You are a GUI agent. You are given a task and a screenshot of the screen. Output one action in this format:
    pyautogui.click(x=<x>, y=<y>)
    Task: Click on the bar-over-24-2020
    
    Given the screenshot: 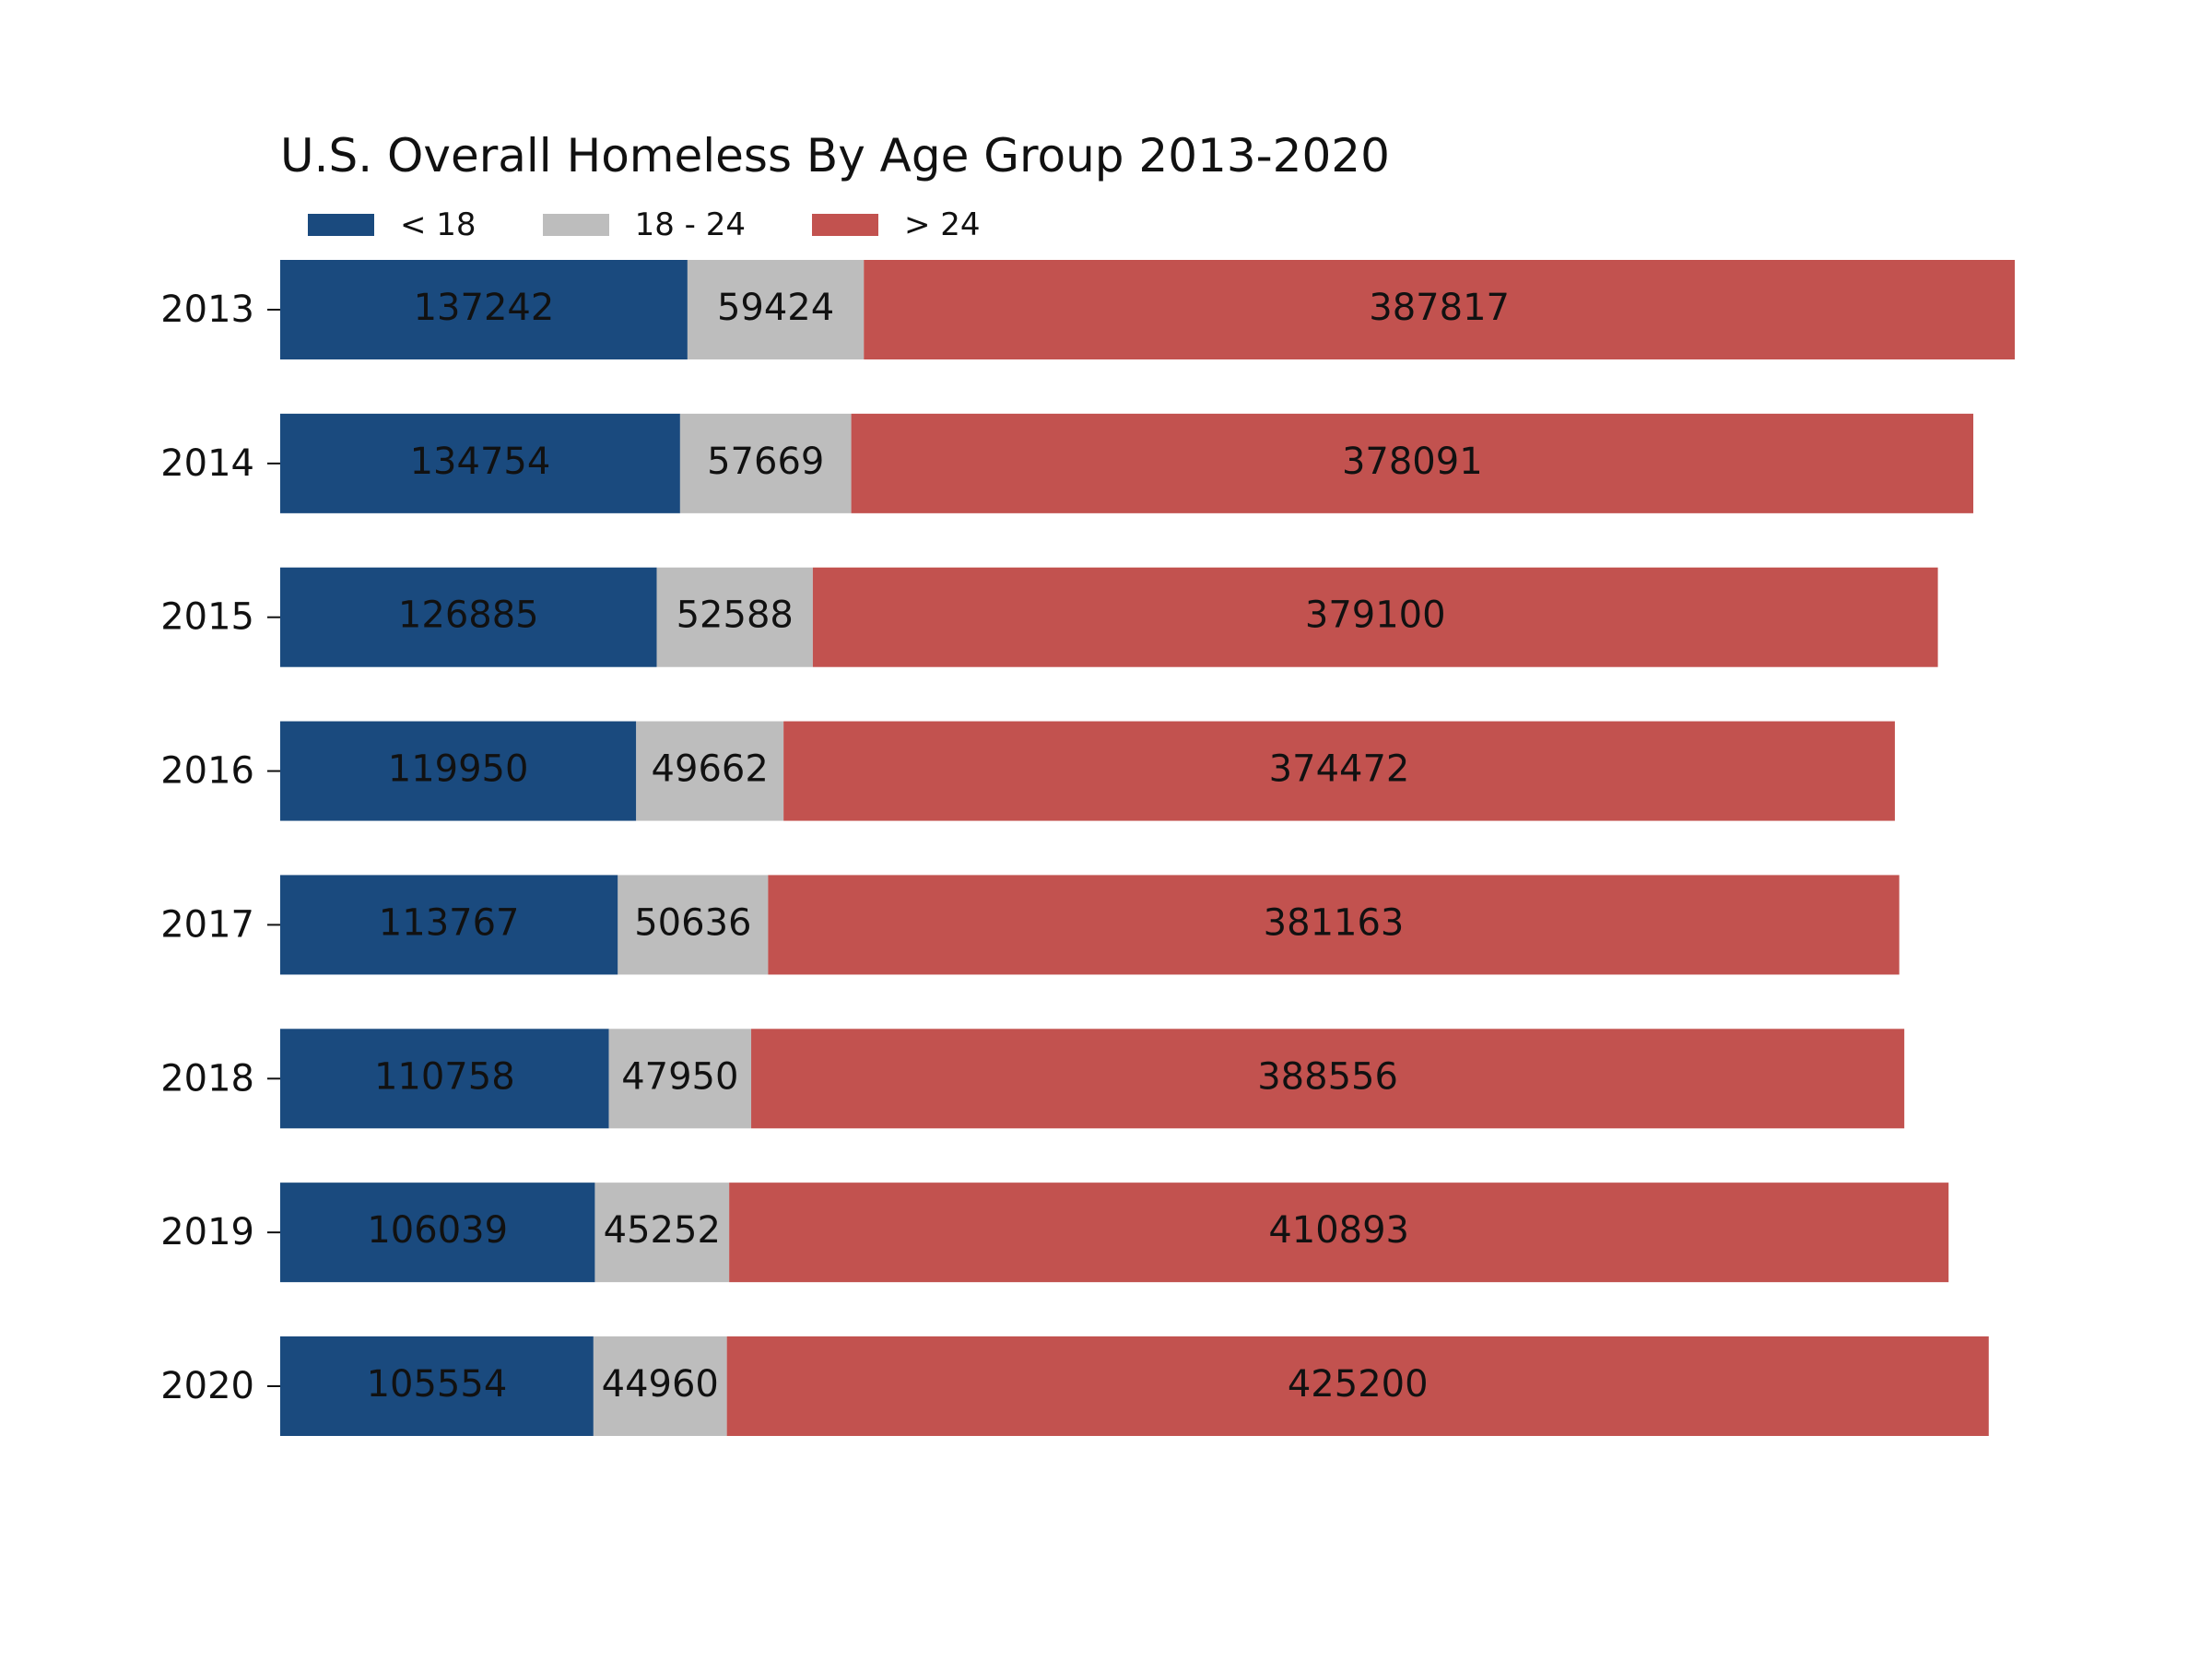 What is the action you would take?
    pyautogui.click(x=1357, y=1385)
    